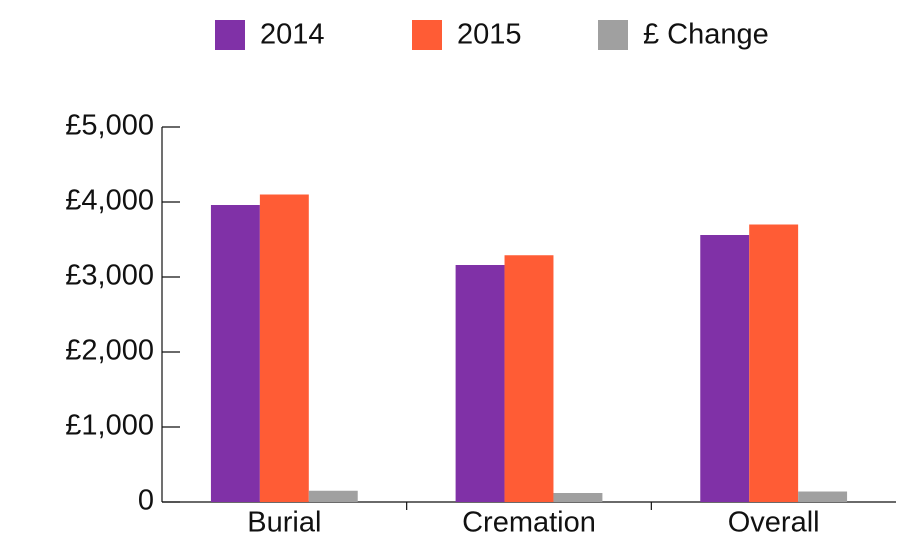 This screenshot has width=900, height=540. Describe the element at coordinates (706, 35) in the screenshot. I see `legend-label: £ Change` at that location.